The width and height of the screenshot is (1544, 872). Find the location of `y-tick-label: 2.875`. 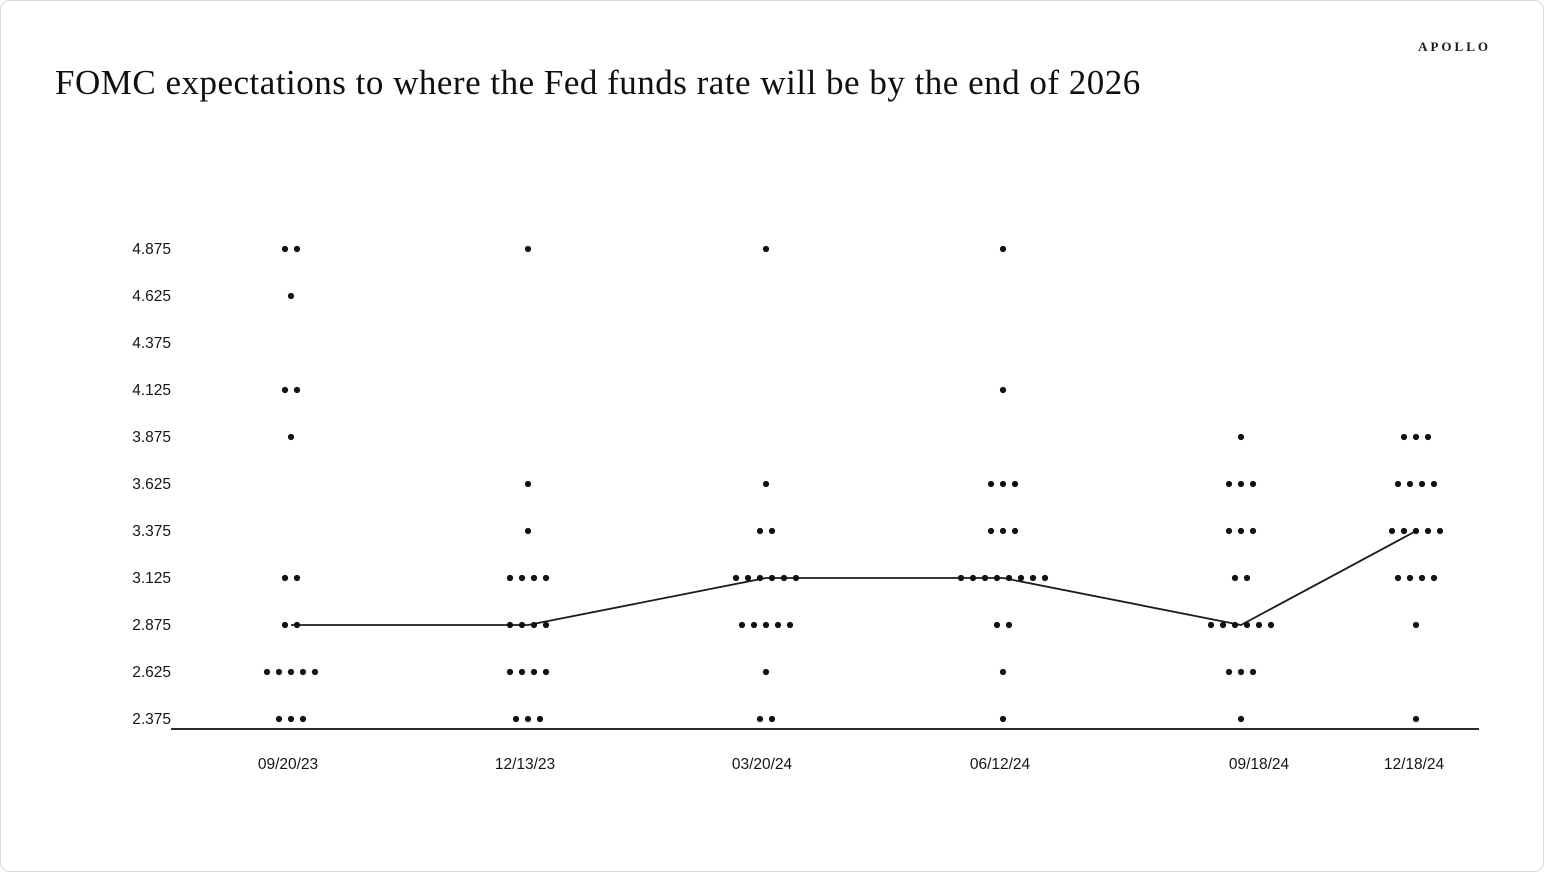

y-tick-label: 2.875 is located at coordinates (151, 625).